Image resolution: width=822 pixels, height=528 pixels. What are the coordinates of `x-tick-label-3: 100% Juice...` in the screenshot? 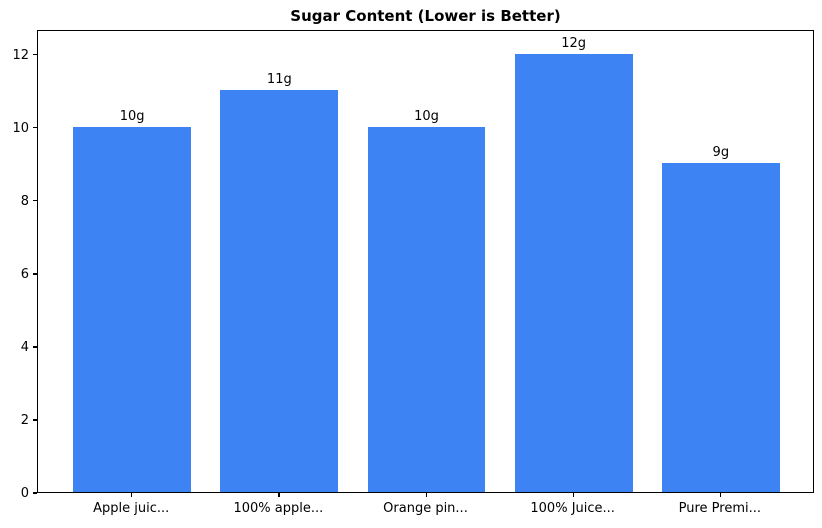 It's located at (572, 508).